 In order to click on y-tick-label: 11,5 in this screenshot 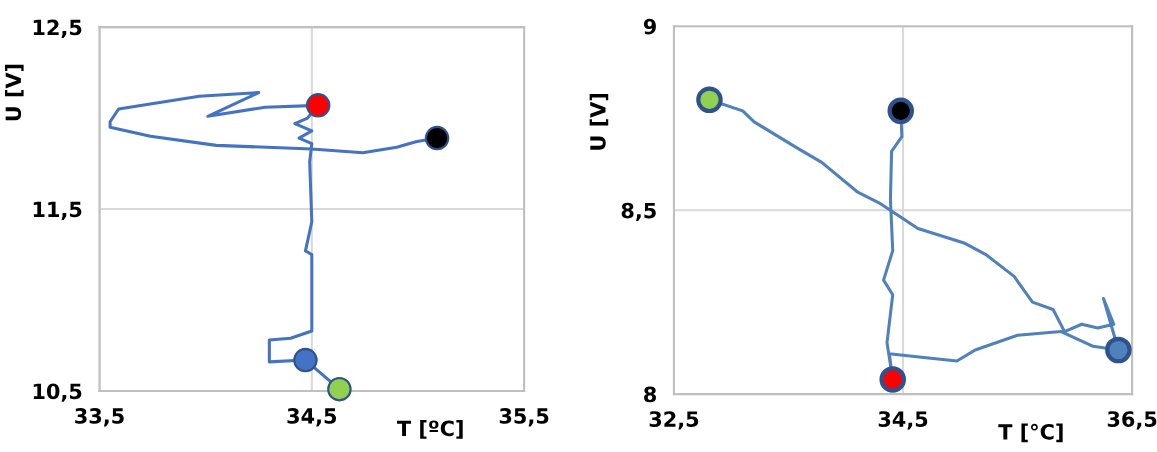, I will do `click(57, 210)`.